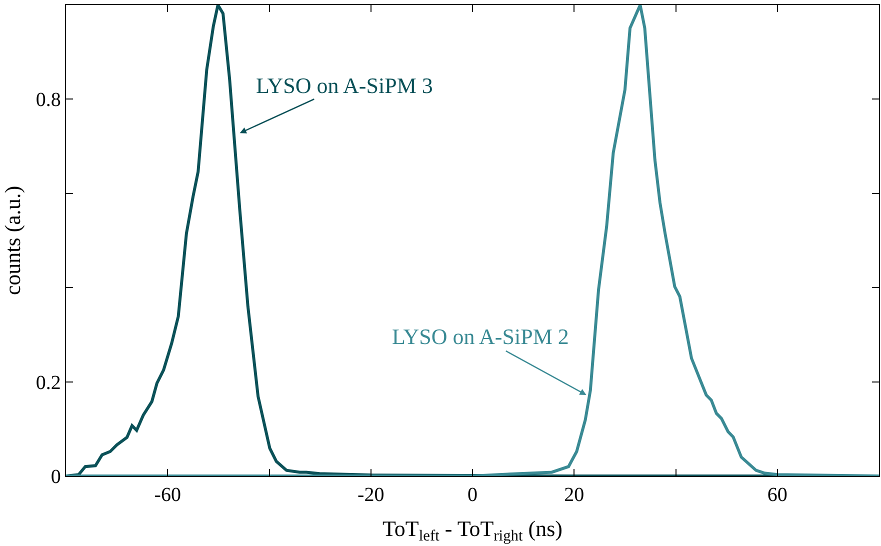 The height and width of the screenshot is (546, 881). Describe the element at coordinates (48, 383) in the screenshot. I see `y-tick-label: 0.2` at that location.